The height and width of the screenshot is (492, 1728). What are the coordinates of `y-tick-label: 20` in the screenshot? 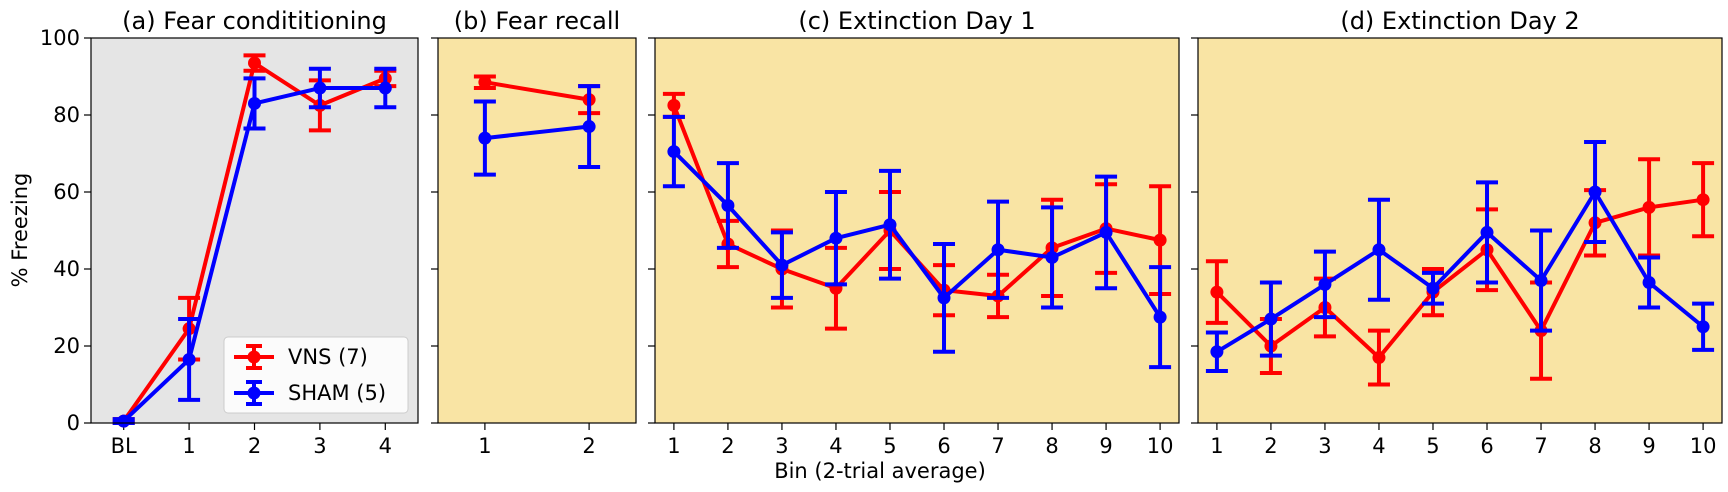 It's located at (66, 346).